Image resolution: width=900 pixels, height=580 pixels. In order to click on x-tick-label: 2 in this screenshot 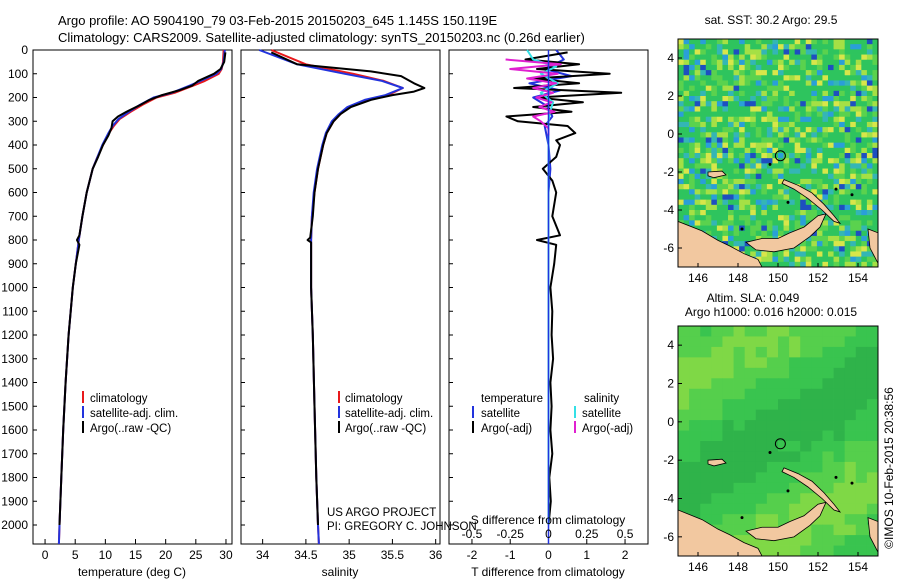, I will do `click(625, 555)`.